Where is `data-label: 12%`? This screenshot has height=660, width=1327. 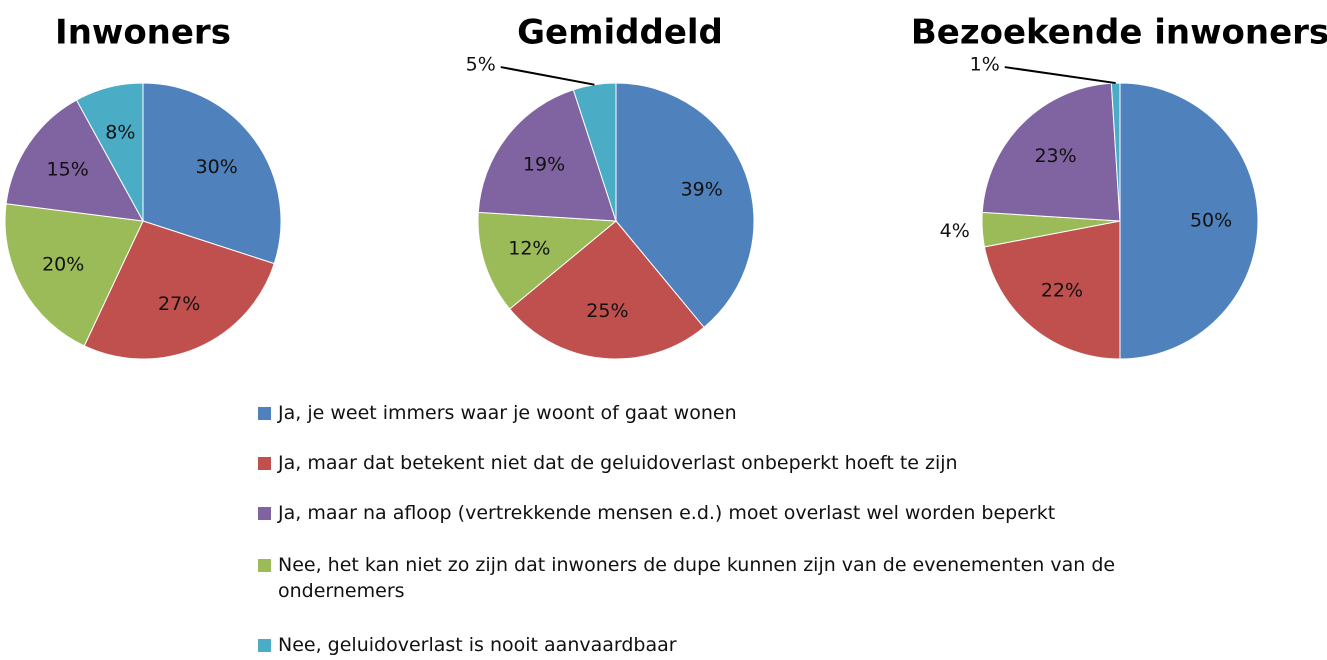 data-label: 12% is located at coordinates (529, 249).